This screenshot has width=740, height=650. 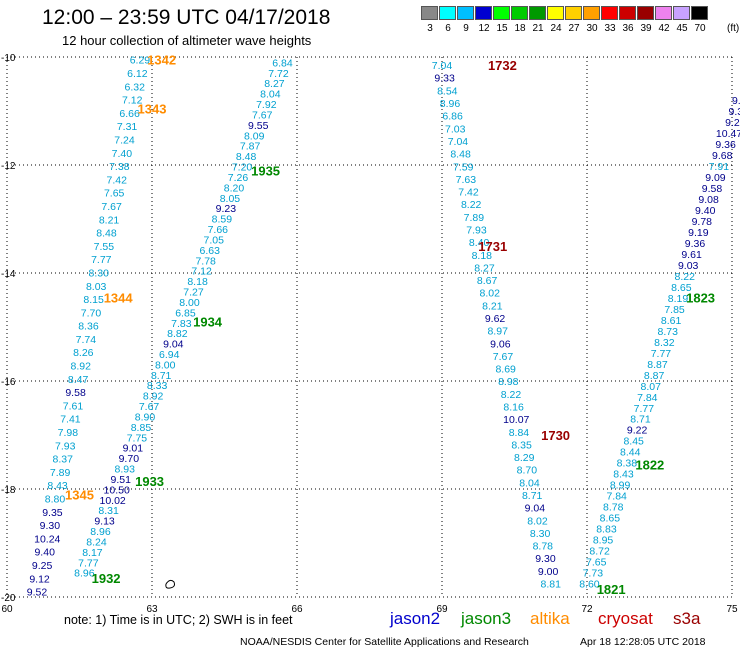 What do you see at coordinates (119, 167) in the screenshot?
I see `wave-height-value: 7.38` at bounding box center [119, 167].